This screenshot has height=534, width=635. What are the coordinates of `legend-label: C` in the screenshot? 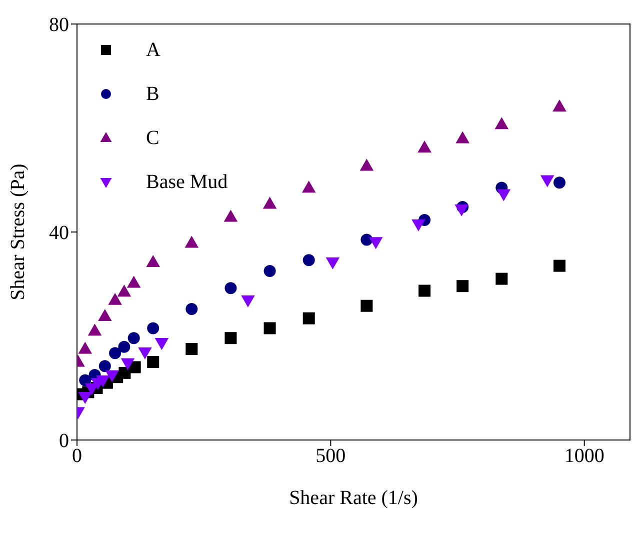 It's located at (153, 138).